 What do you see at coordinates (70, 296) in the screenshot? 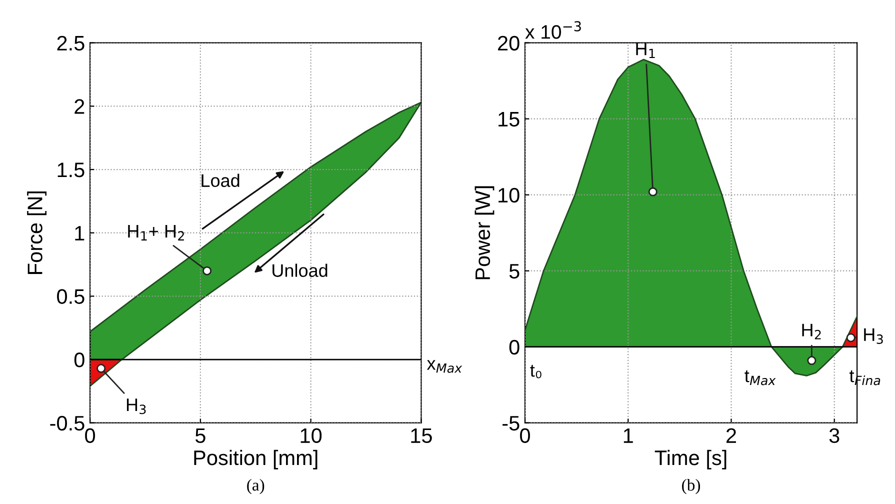
I see `y-tick-label: 0.5` at bounding box center [70, 296].